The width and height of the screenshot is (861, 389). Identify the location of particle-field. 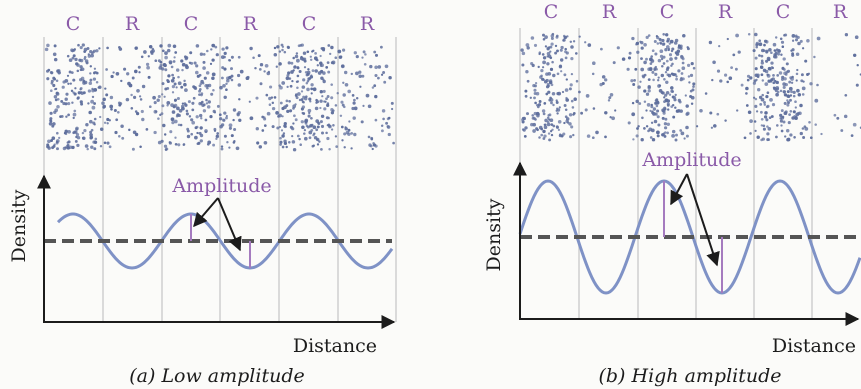
(690, 87).